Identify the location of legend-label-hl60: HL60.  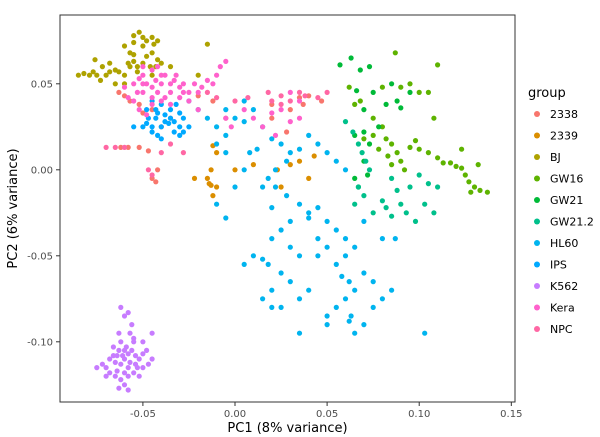
(564, 243).